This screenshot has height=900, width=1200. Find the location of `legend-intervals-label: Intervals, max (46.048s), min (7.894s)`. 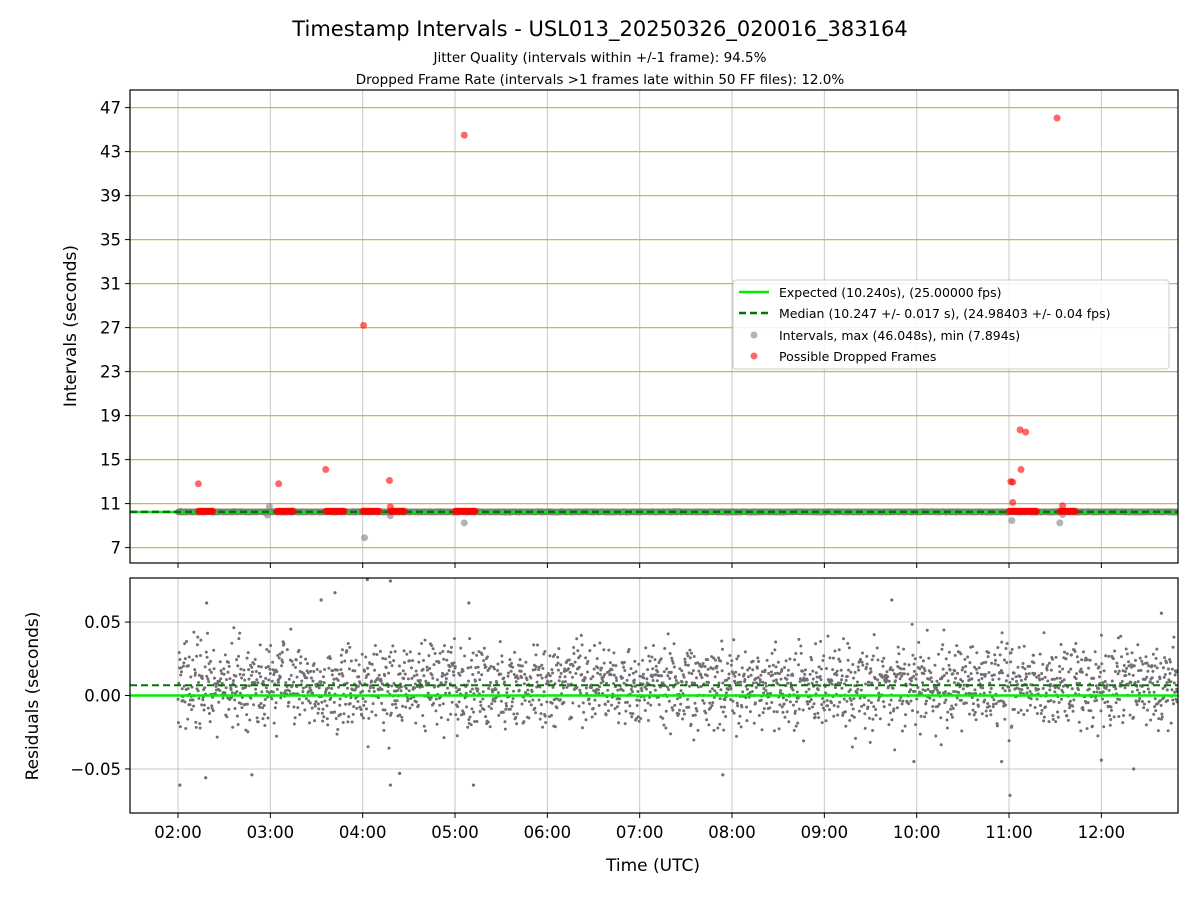

legend-intervals-label: Intervals, max (46.048s), min (7.894s) is located at coordinates (899, 335).